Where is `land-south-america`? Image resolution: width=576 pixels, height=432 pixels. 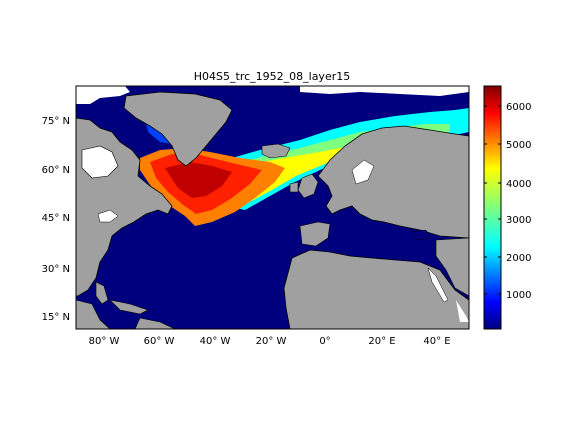 land-south-america is located at coordinates (155, 323).